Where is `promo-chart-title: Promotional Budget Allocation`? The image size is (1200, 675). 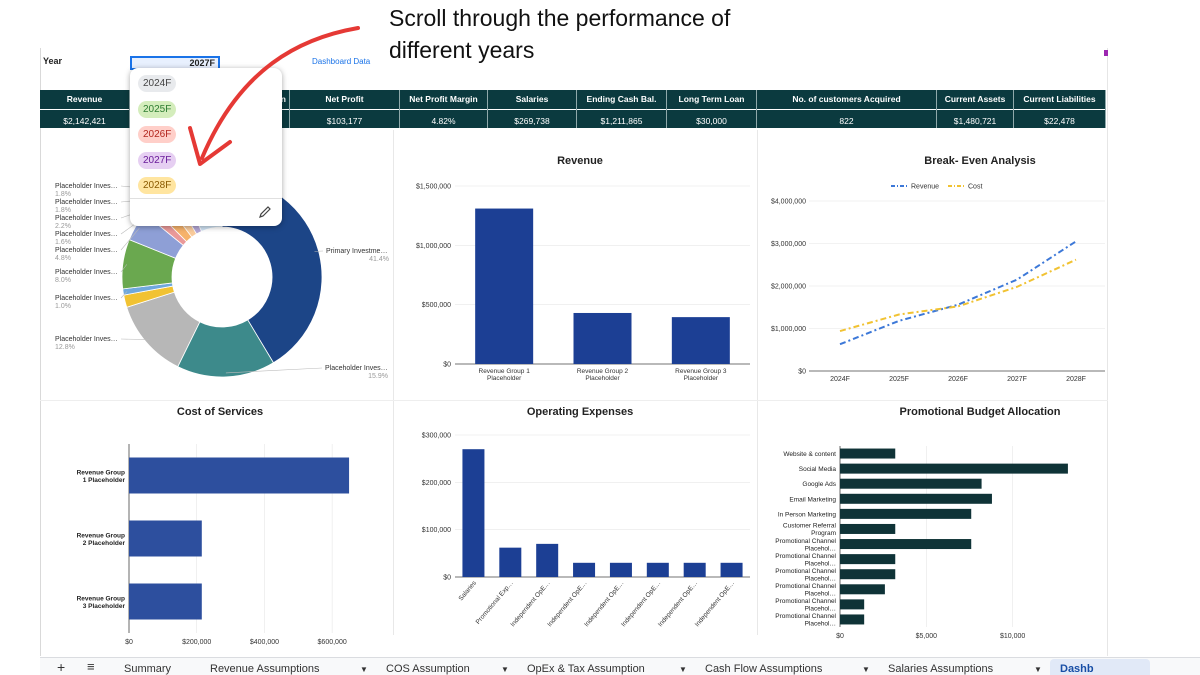
promo-chart-title: Promotional Budget Allocation is located at coordinates (980, 412).